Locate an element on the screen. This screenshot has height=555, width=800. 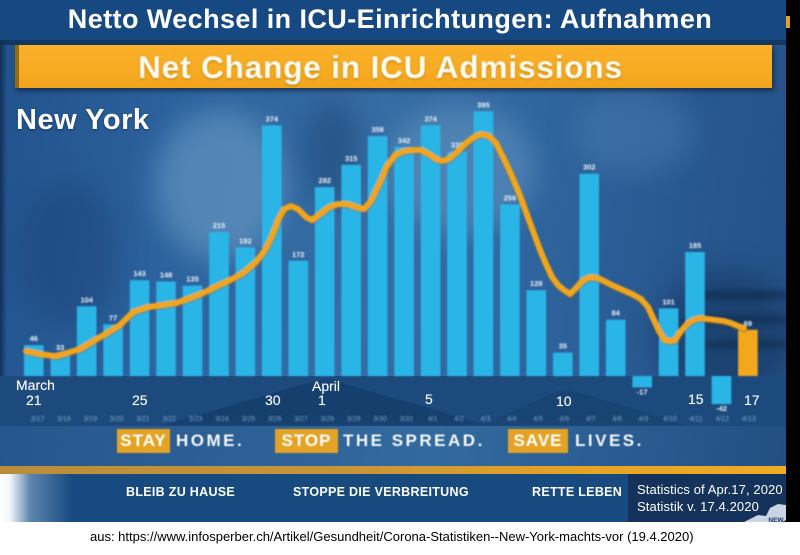
svg-text: NEW is located at coordinates (776, 519).